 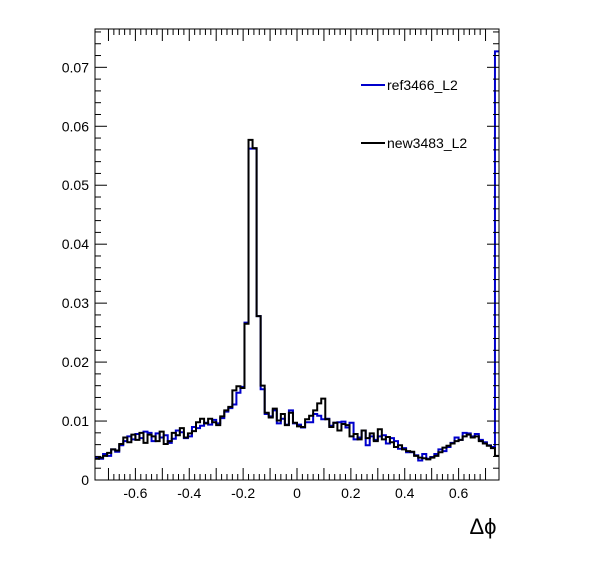 What do you see at coordinates (75, 126) in the screenshot?
I see `y-tick-label: 0.06` at bounding box center [75, 126].